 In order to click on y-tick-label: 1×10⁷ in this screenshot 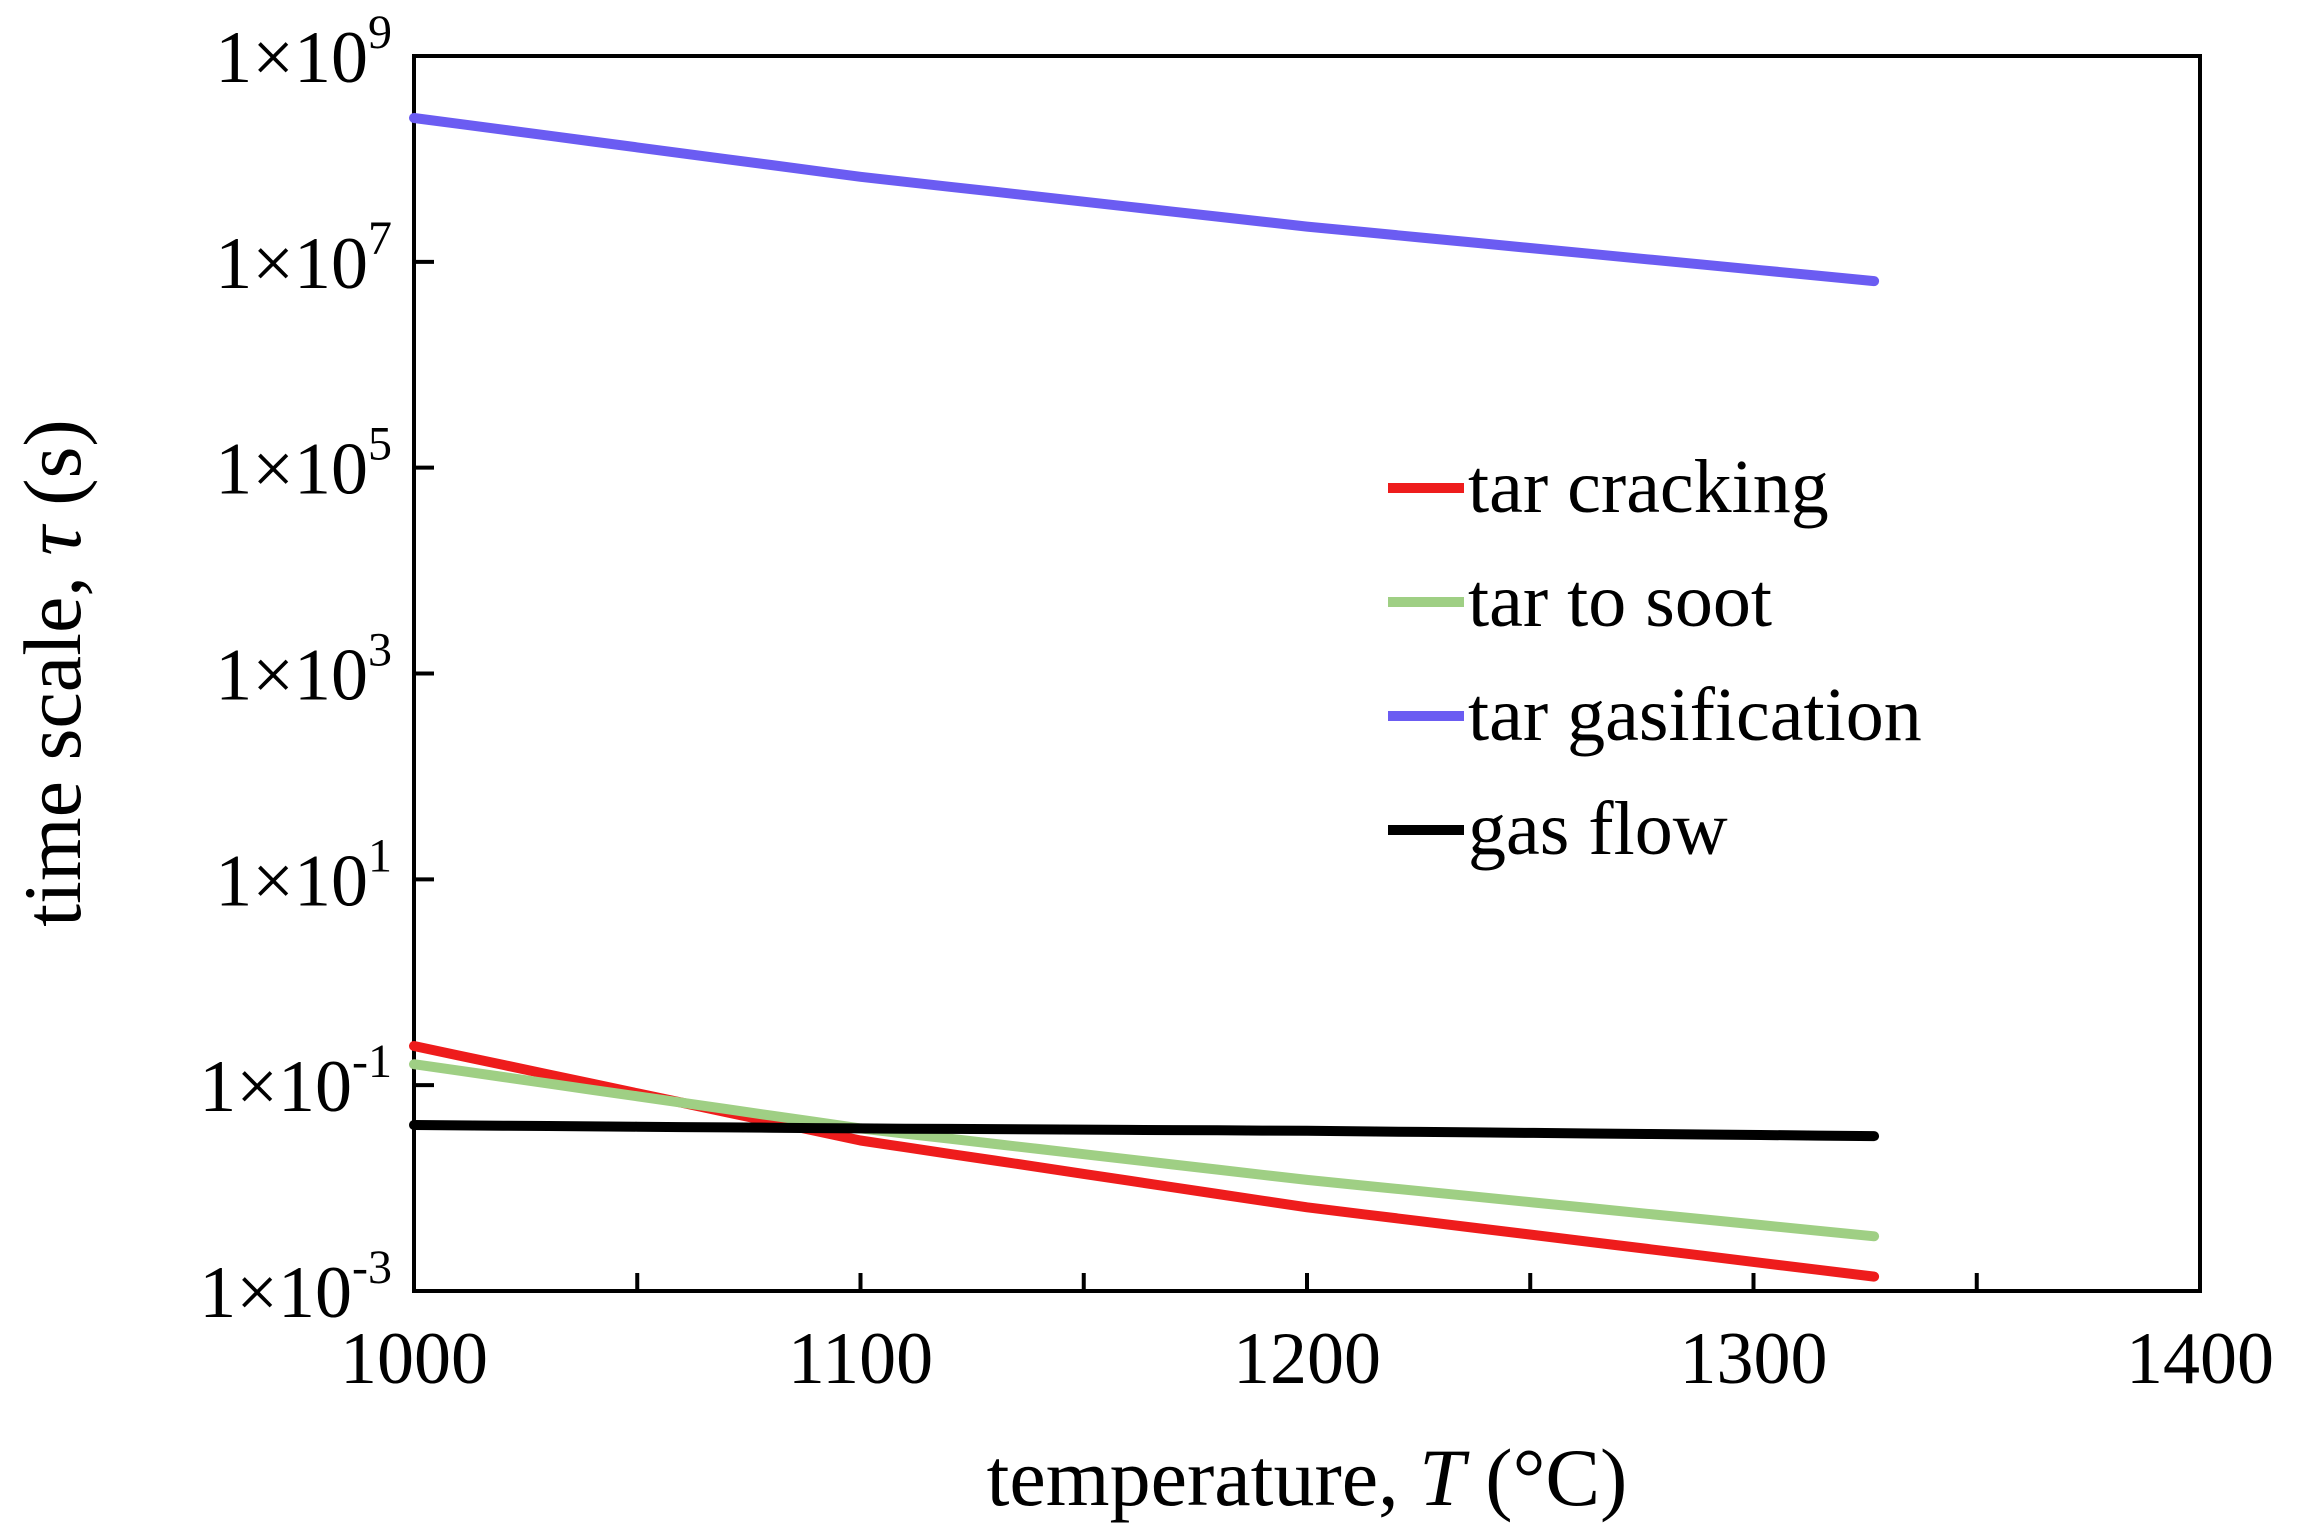, I will do `click(303, 258)`.